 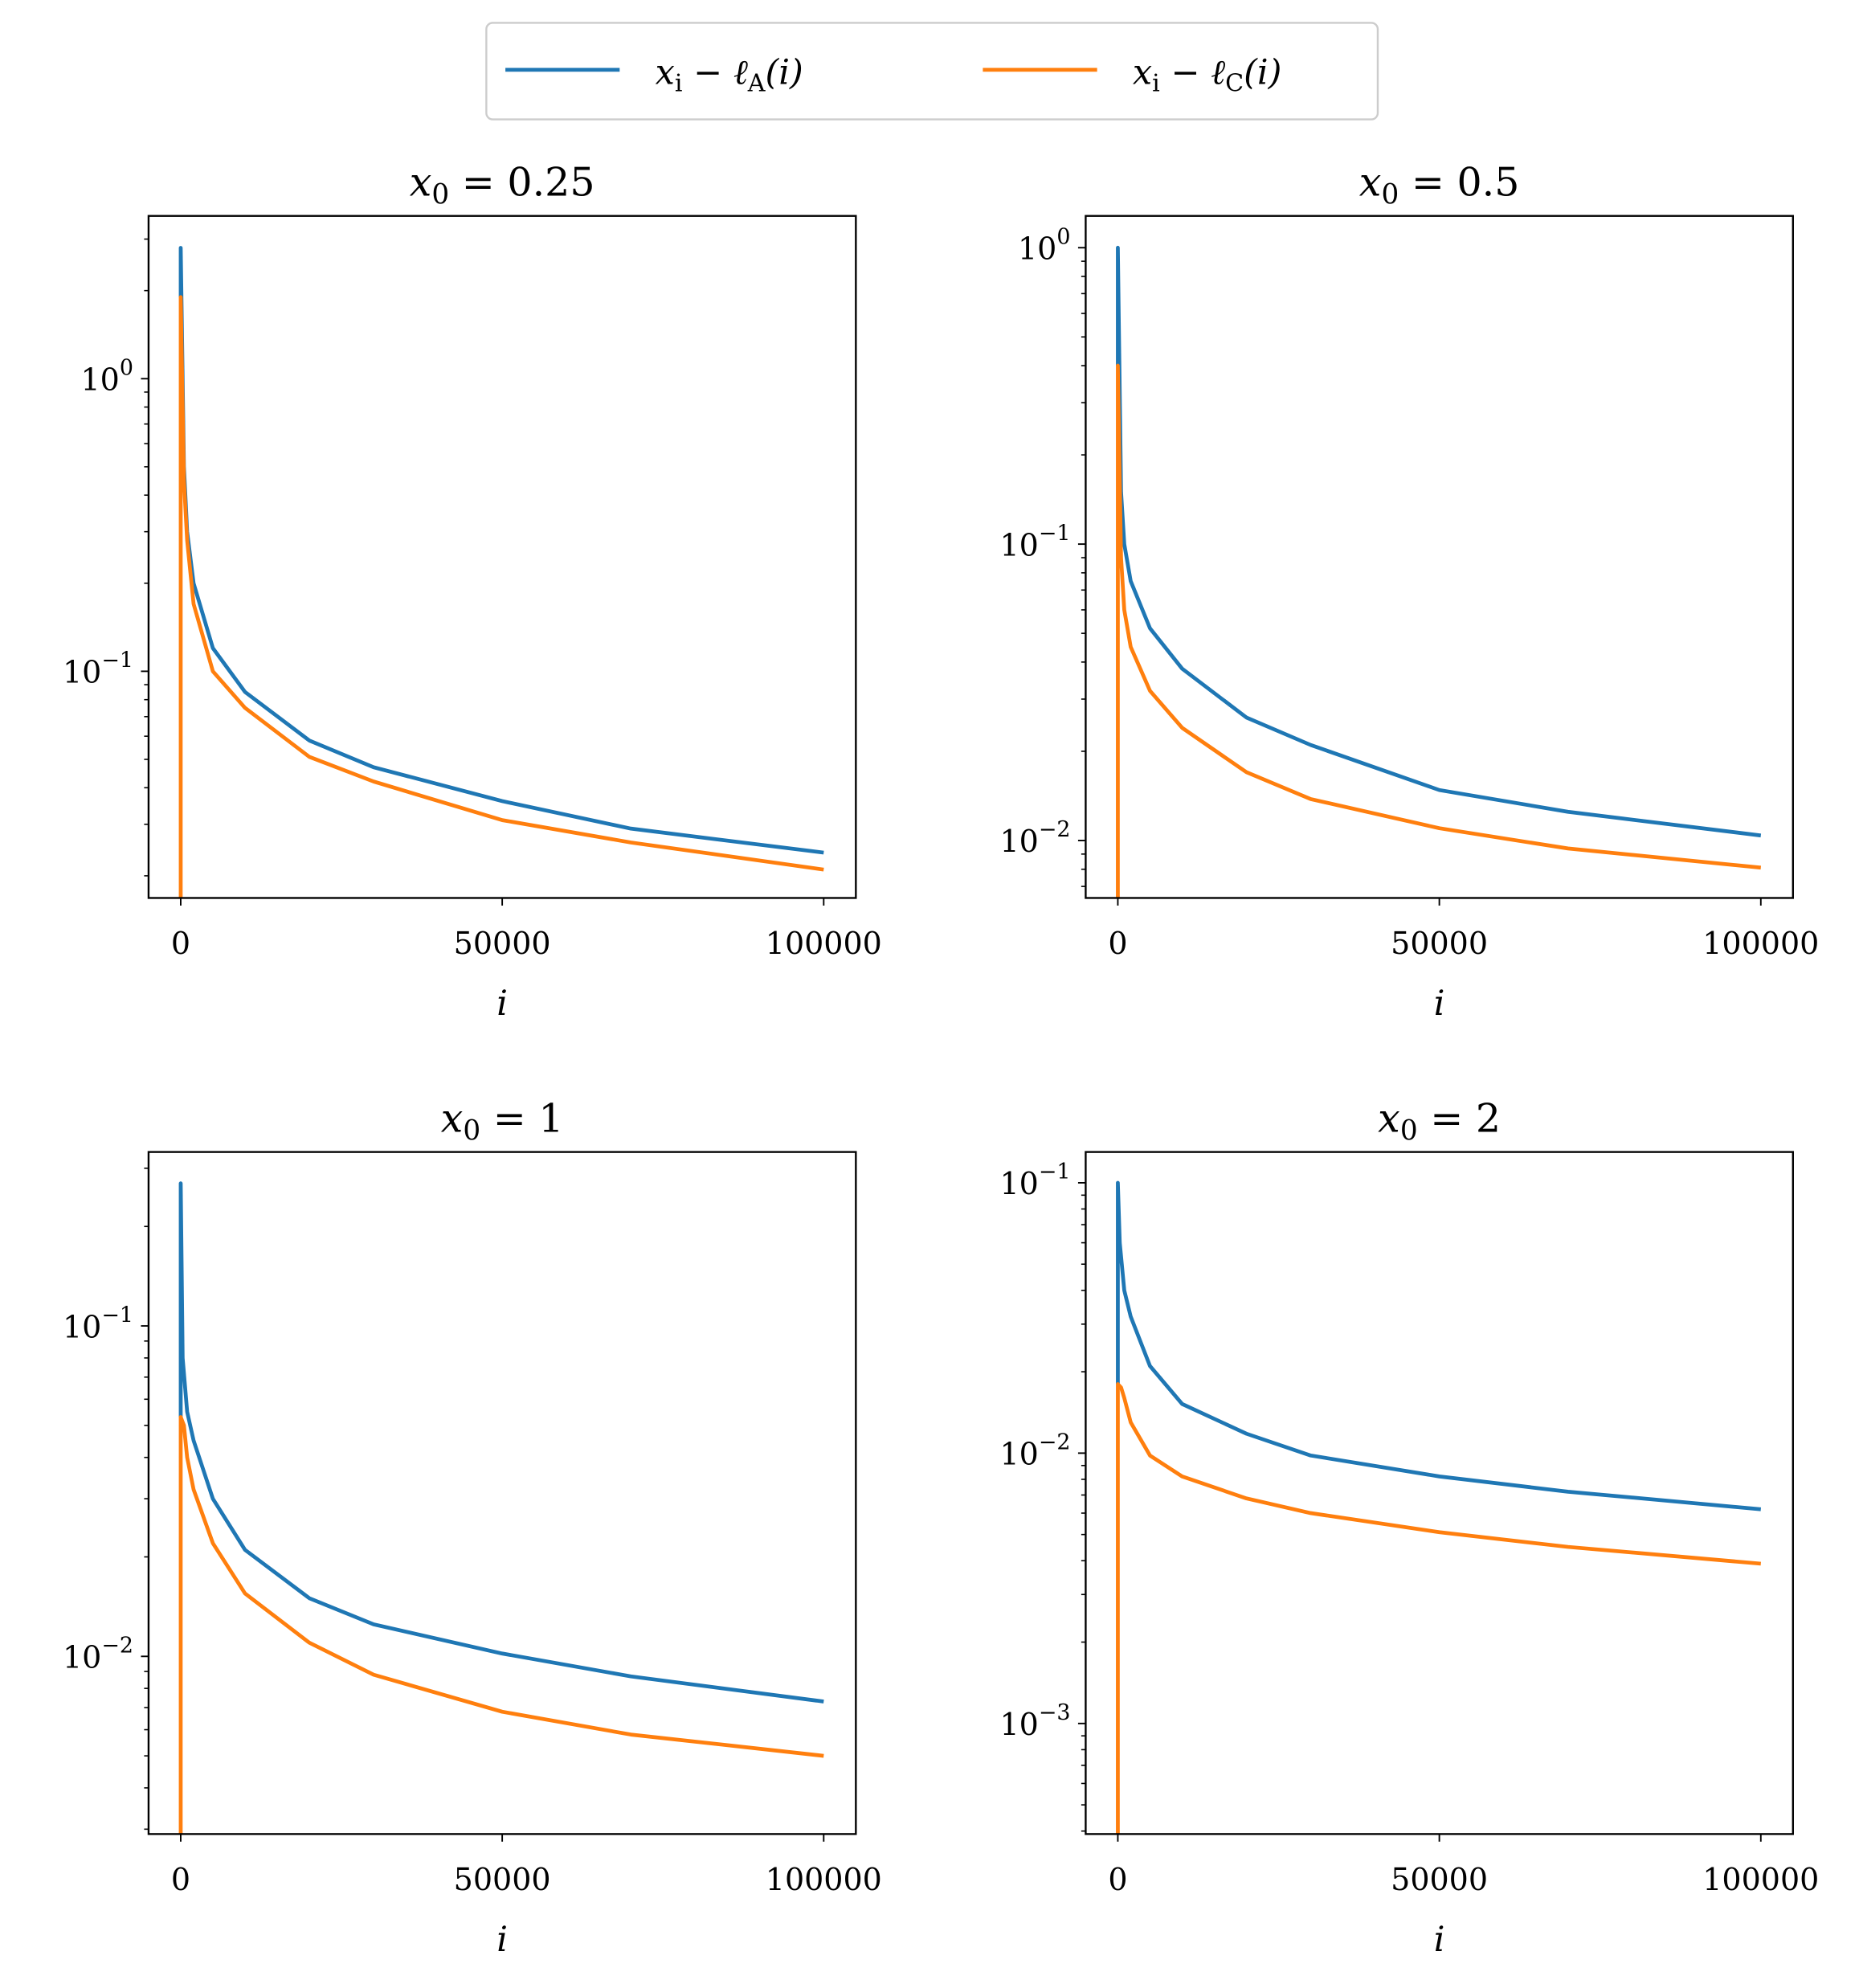 I want to click on y-tick-label: 10⁻³, so click(x=1034, y=1721).